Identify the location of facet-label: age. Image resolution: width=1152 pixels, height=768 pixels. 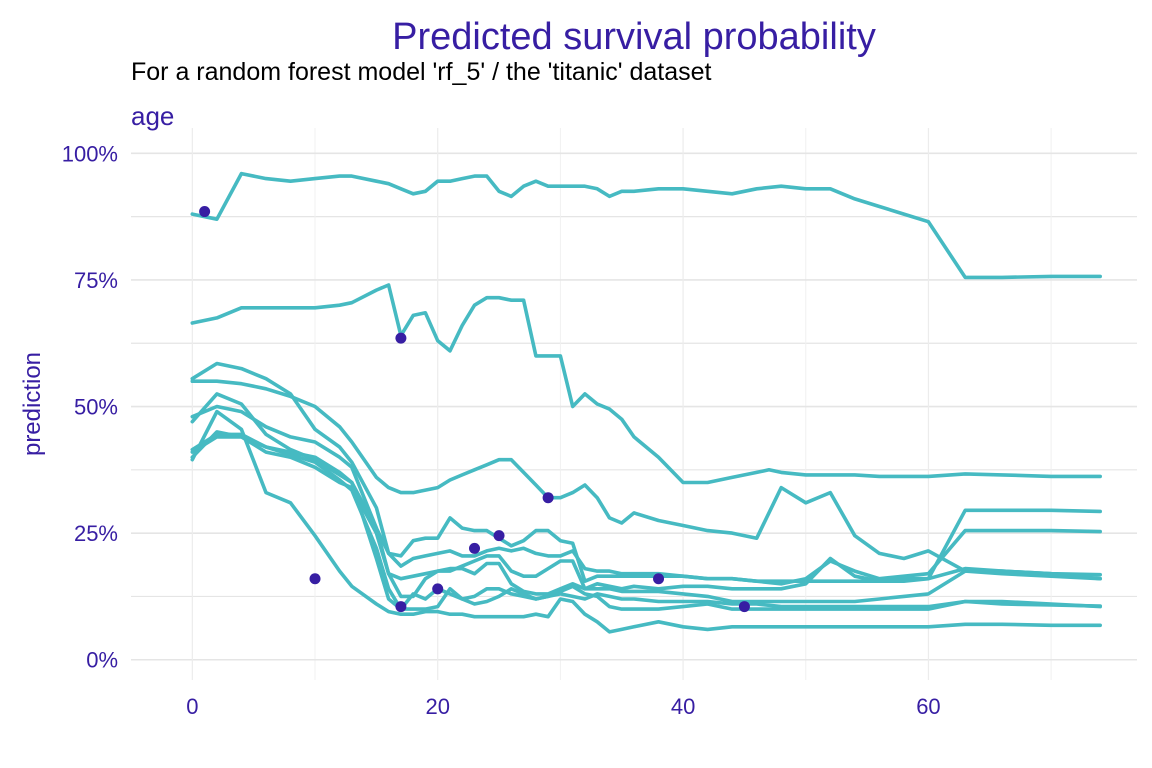
(152, 116).